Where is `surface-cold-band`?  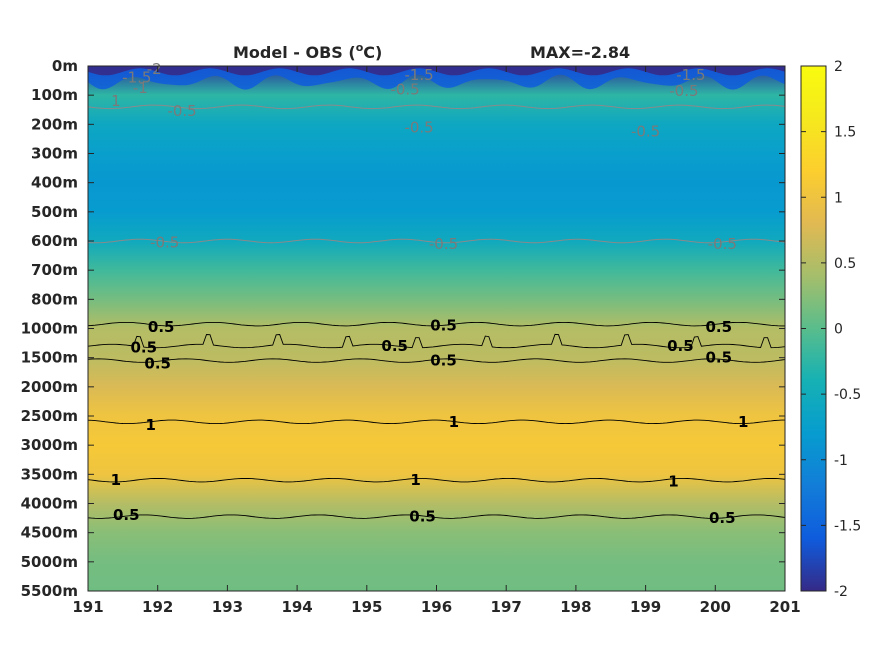 surface-cold-band is located at coordinates (436, 78).